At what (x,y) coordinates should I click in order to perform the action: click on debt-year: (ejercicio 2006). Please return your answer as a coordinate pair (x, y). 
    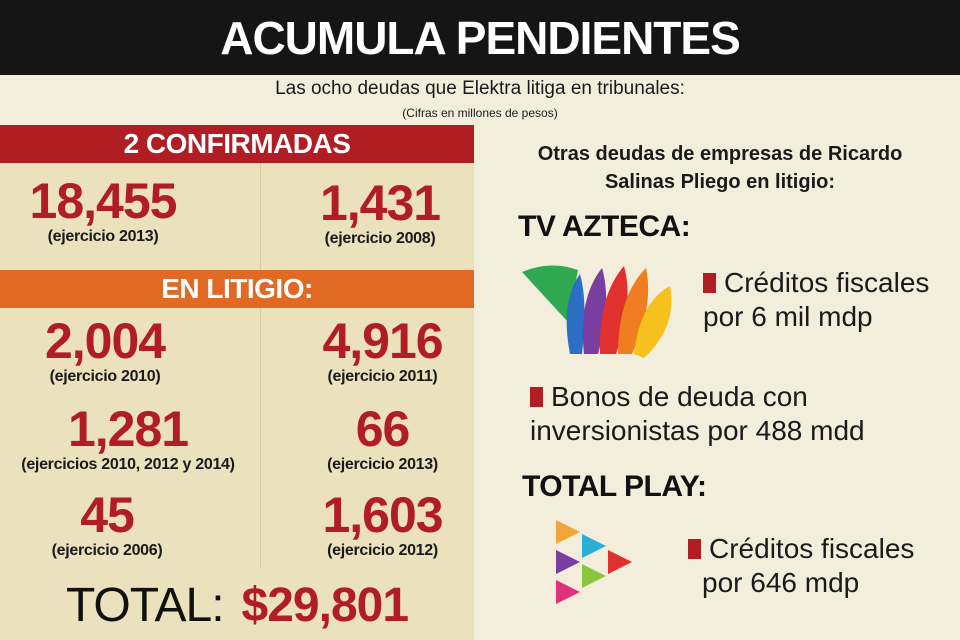
    Looking at the image, I should click on (107, 550).